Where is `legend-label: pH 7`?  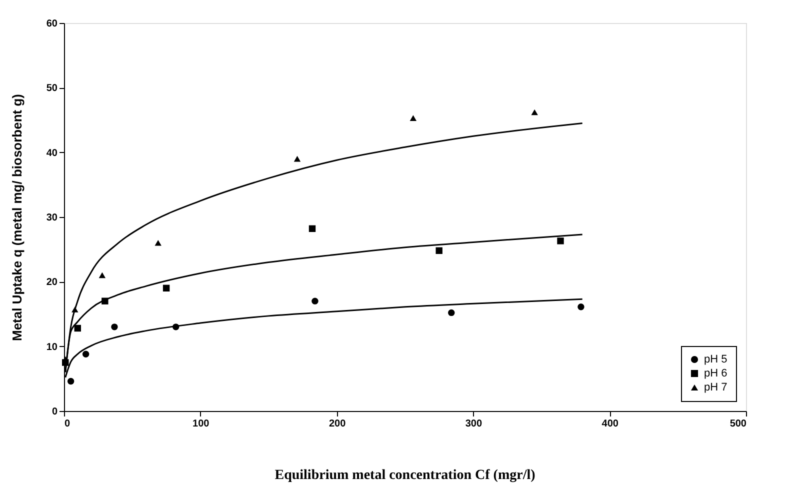 legend-label: pH 7 is located at coordinates (716, 388).